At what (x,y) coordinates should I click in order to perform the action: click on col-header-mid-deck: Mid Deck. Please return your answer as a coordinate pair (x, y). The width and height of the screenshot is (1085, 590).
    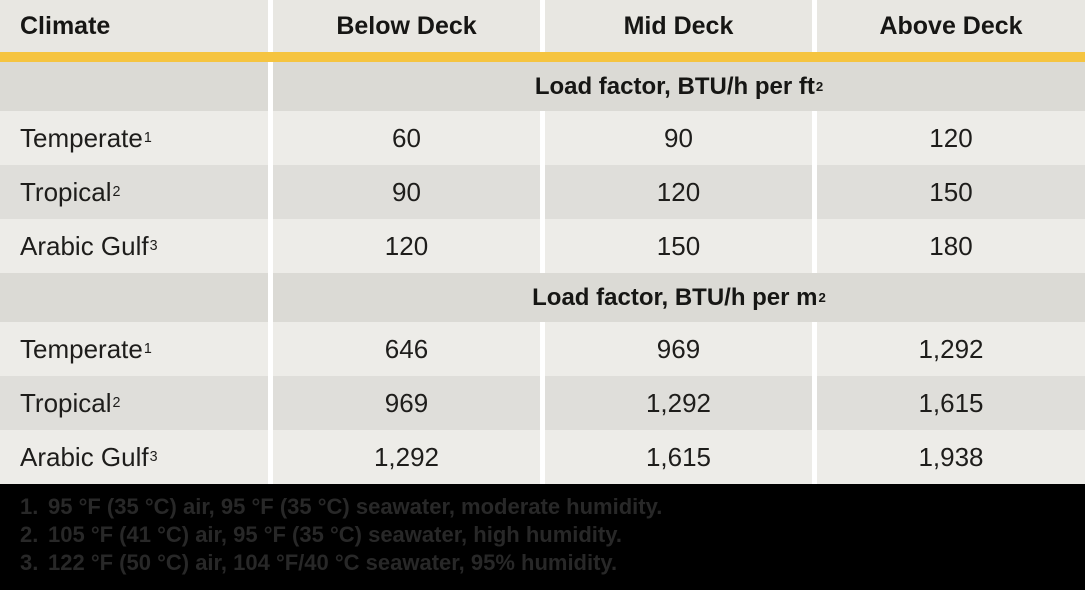
    Looking at the image, I should click on (678, 26).